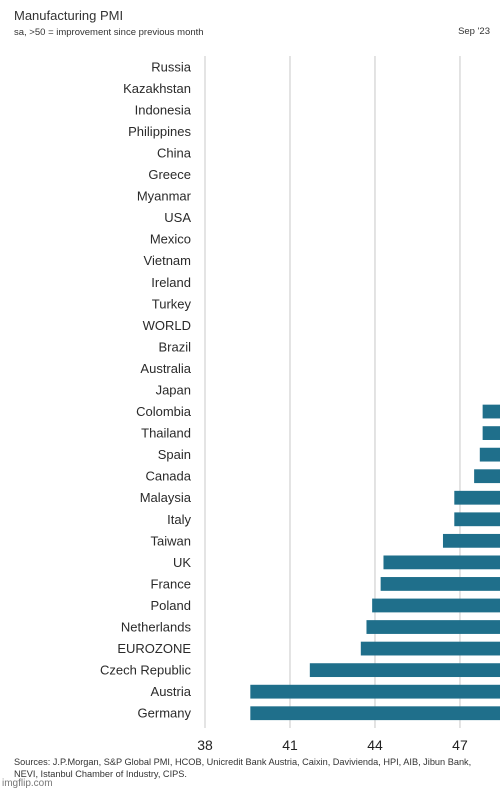 The image size is (500, 792). What do you see at coordinates (375, 713) in the screenshot?
I see `bar-germany` at bounding box center [375, 713].